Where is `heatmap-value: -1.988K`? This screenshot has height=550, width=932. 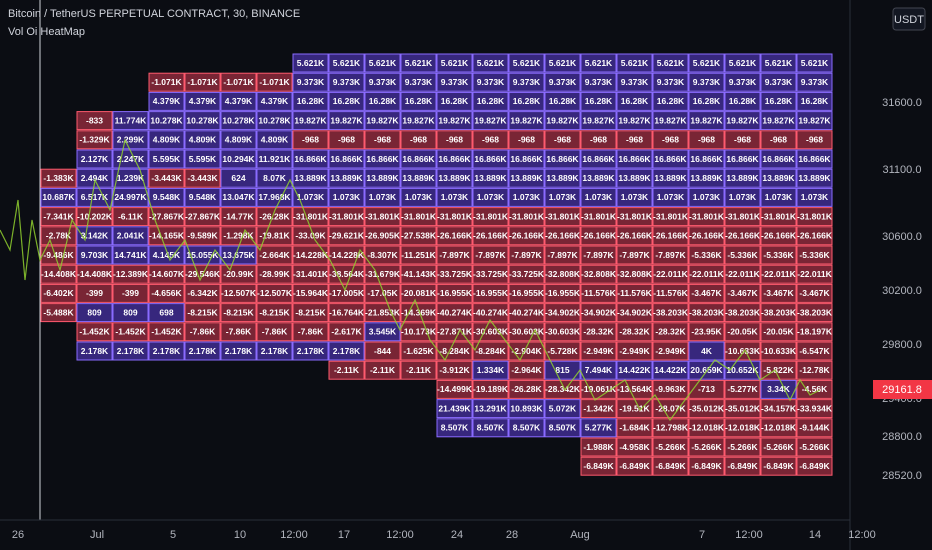 heatmap-value: -1.988K is located at coordinates (598, 447).